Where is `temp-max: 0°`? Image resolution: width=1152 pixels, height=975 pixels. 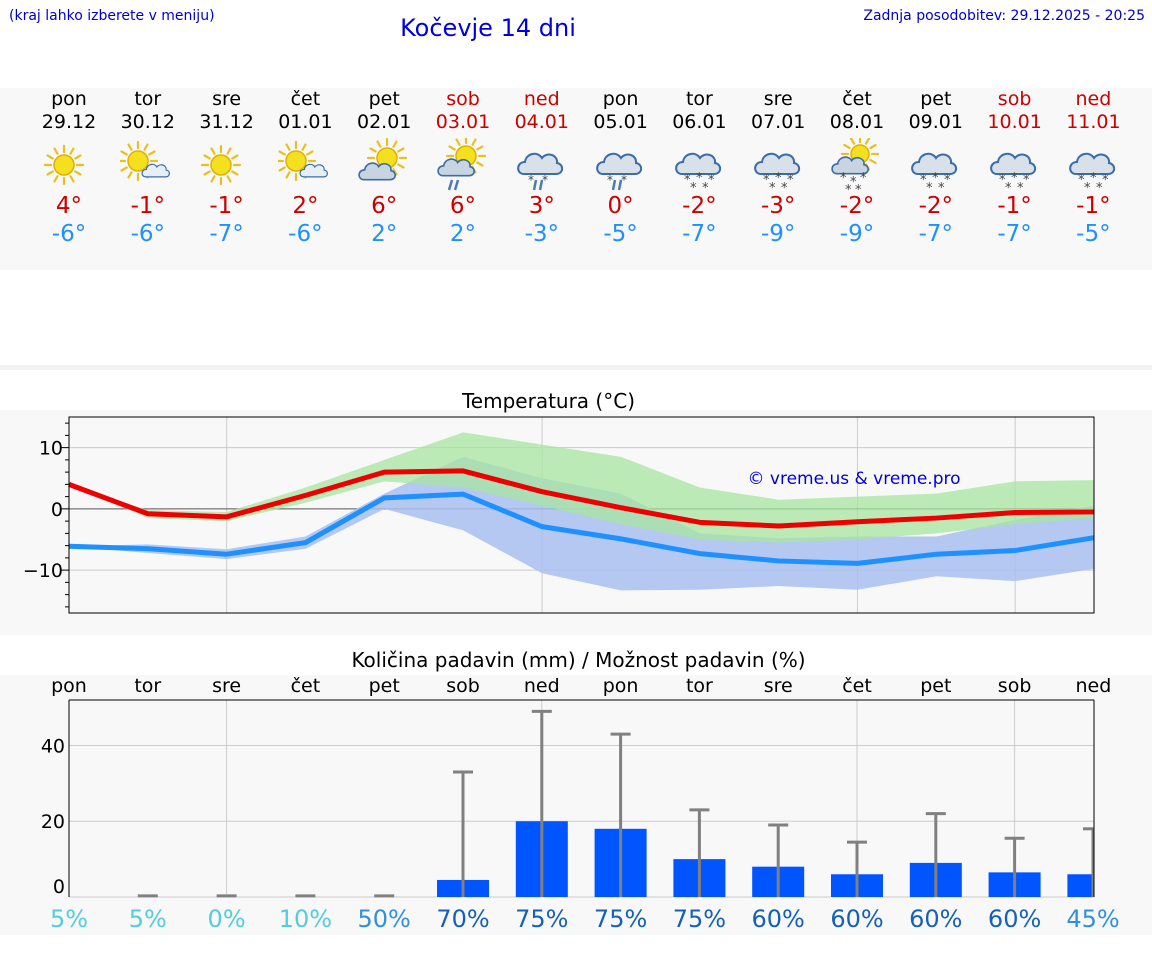
temp-max: 0° is located at coordinates (620, 206).